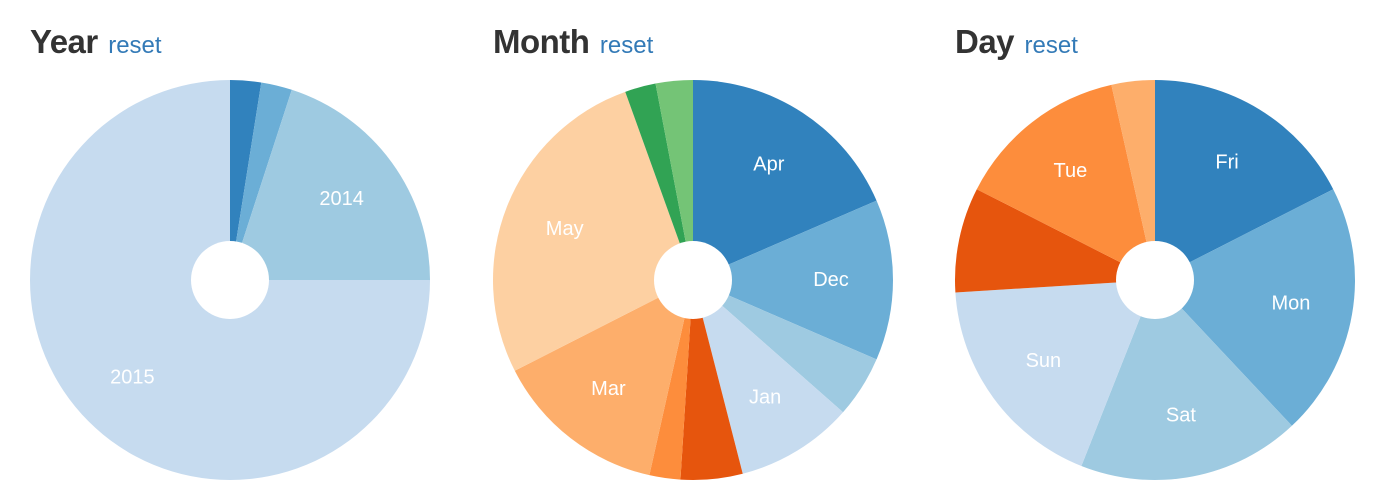 Image resolution: width=1376 pixels, height=498 pixels. What do you see at coordinates (1186, 380) in the screenshot?
I see `day-slice-sat` at bounding box center [1186, 380].